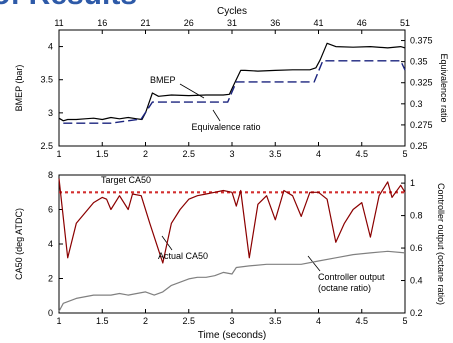 Image resolution: width=453 pixels, height=343 pixels. I want to click on equivalence-ratio-leader-line, so click(216, 115).